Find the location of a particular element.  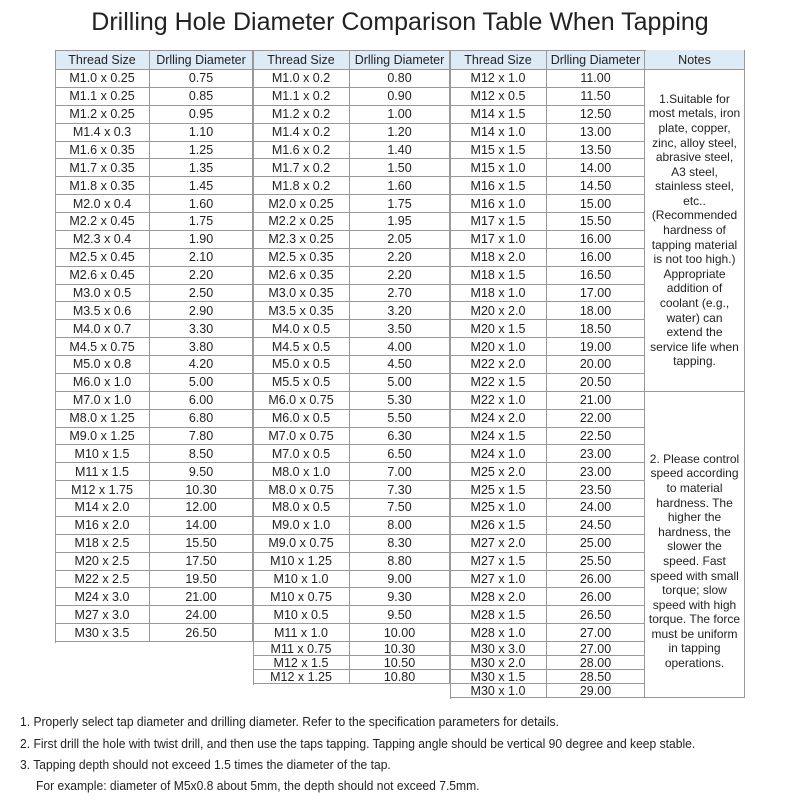

thread-size-cell: M12 x 1.25 is located at coordinates (301, 677).